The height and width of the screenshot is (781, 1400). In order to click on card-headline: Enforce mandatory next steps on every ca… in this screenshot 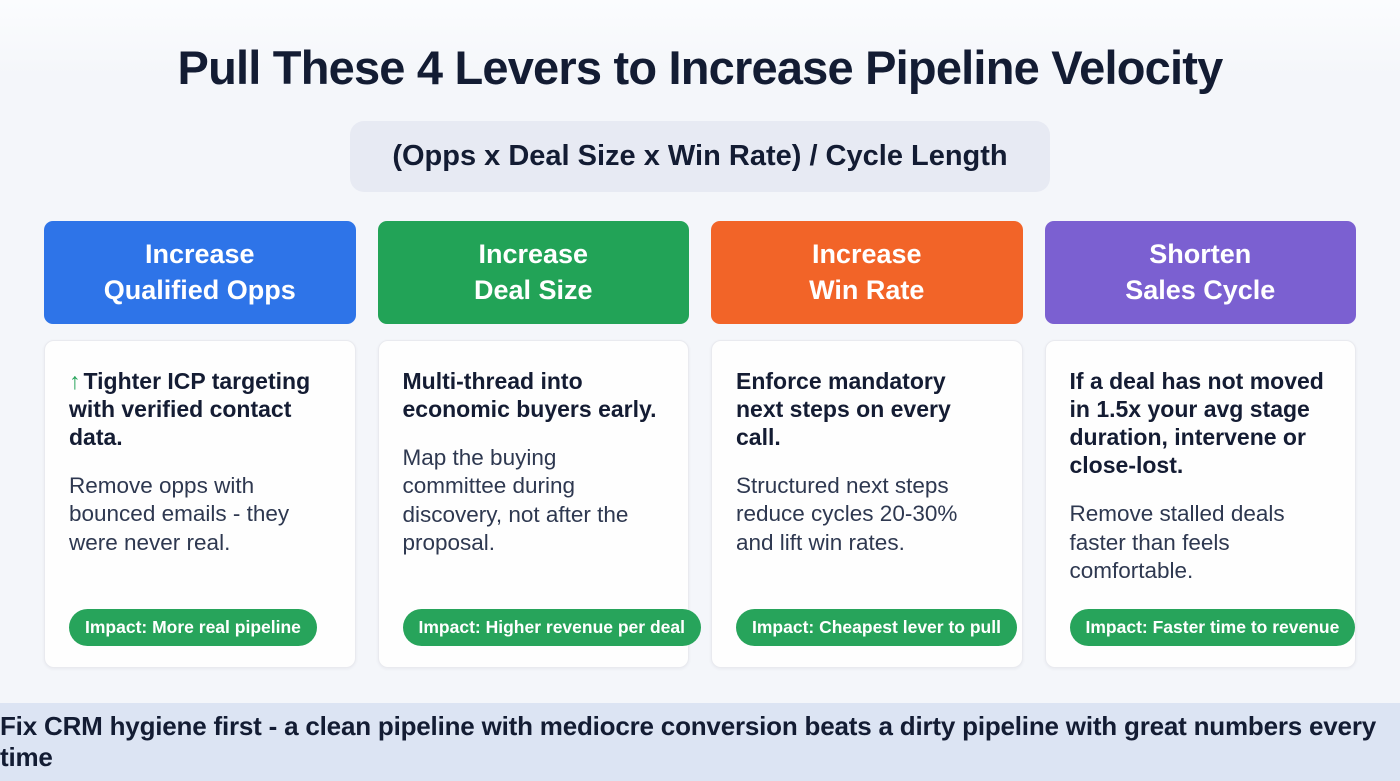, I will do `click(867, 409)`.